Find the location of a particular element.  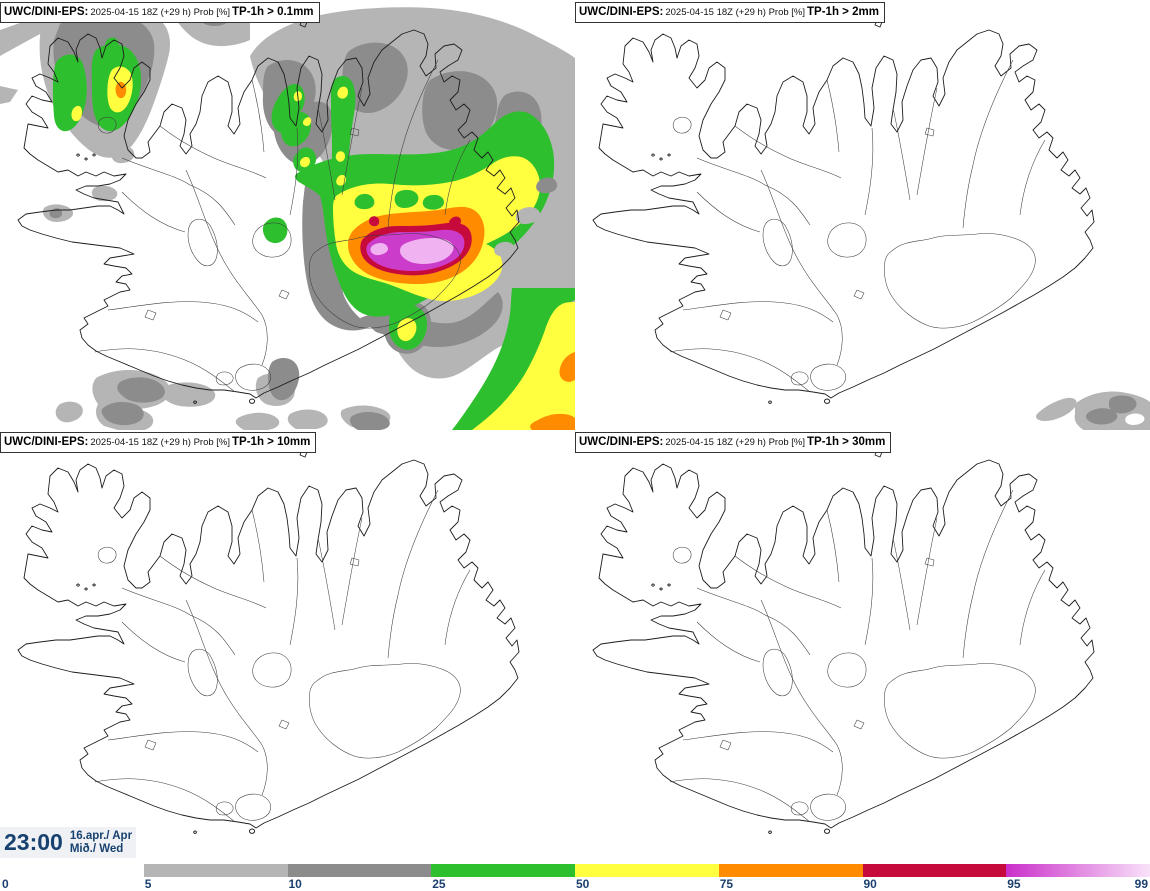

legend-labels: 0 5 10 25 50 75 90 95 99 is located at coordinates (575, 884).